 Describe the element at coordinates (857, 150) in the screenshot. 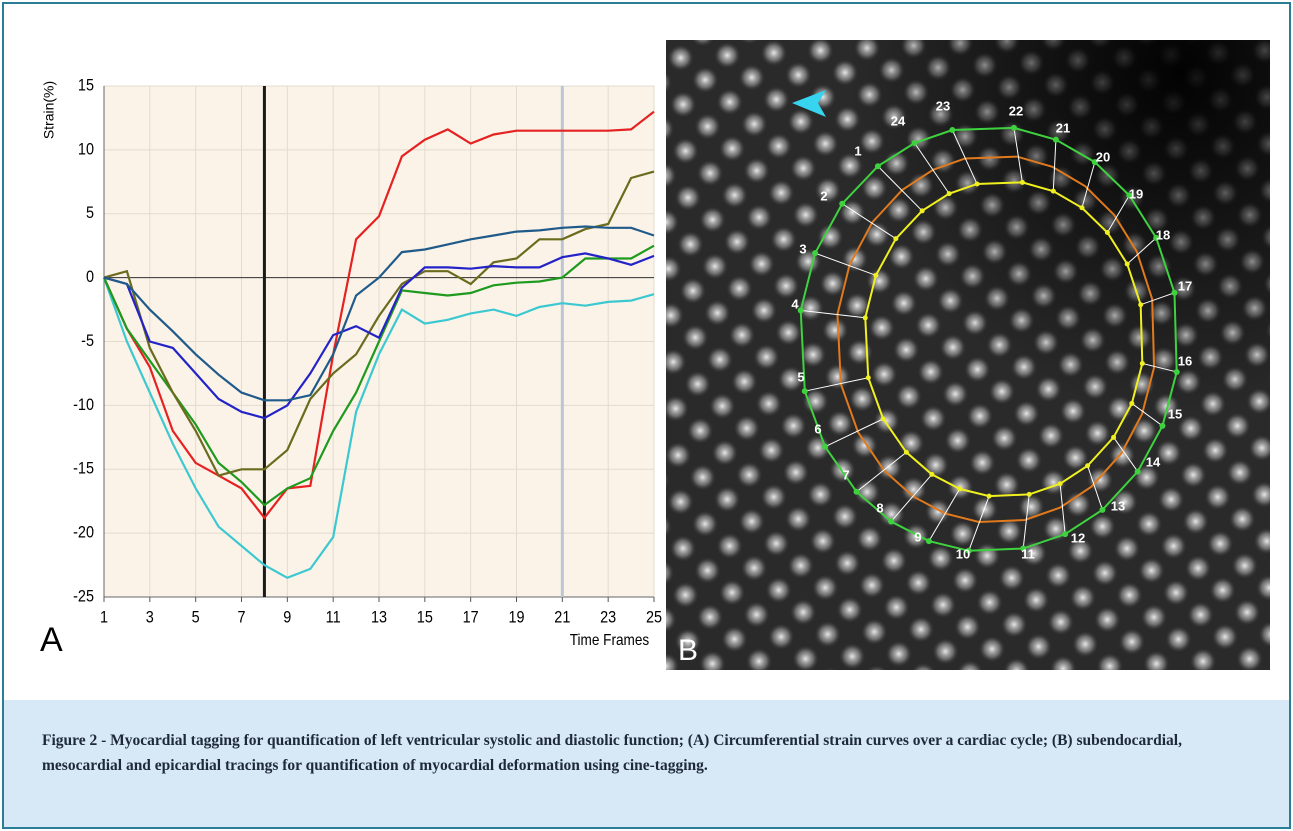

I see `point-label: 1` at that location.